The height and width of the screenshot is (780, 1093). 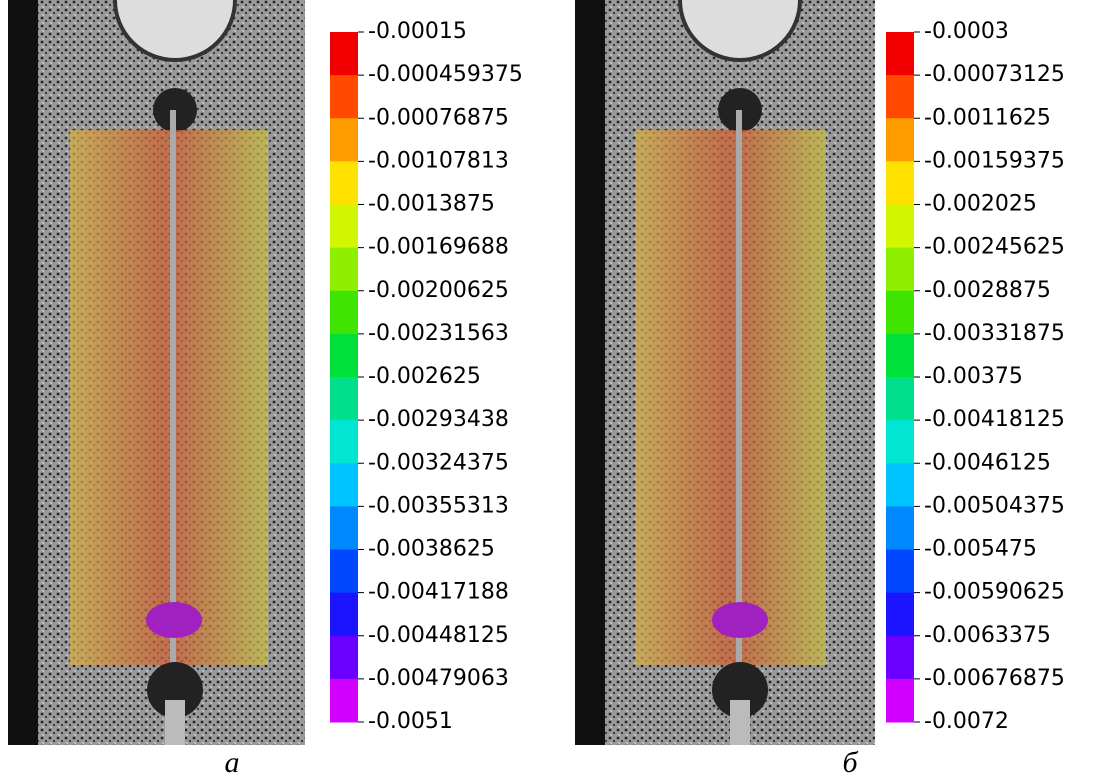 What do you see at coordinates (438, 635) in the screenshot?
I see `colorbar-label: -0.00448125` at bounding box center [438, 635].